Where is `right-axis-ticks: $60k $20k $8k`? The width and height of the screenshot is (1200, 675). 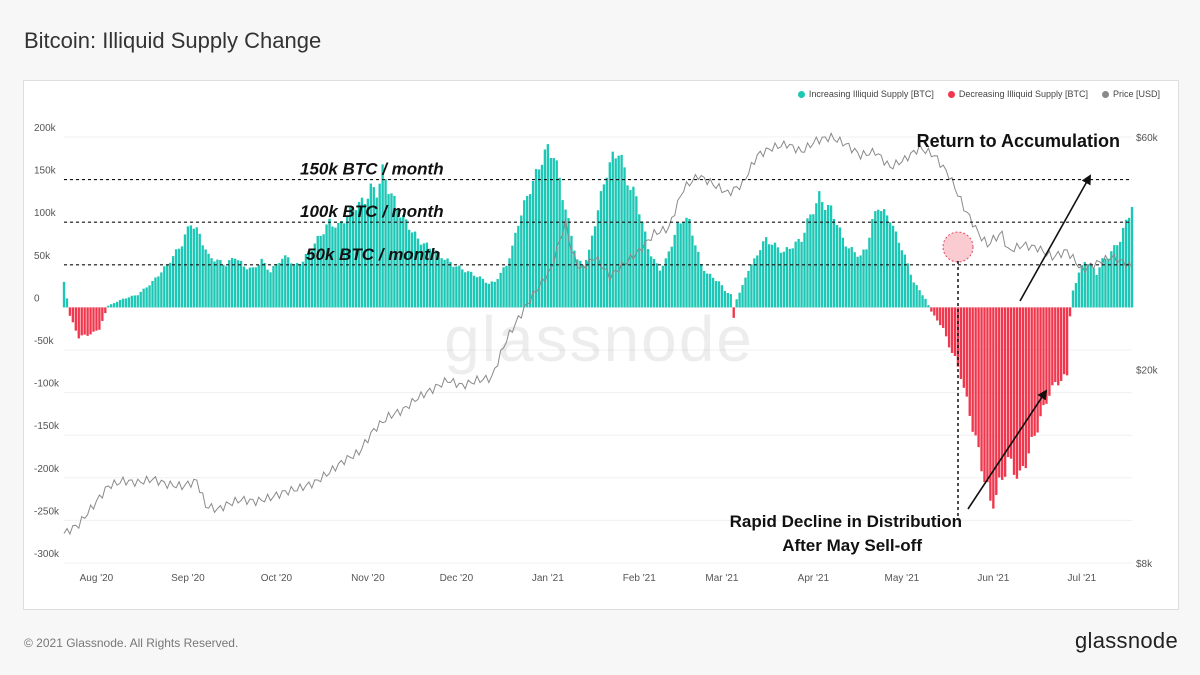
right-axis-ticks: $60k $20k $8k is located at coordinates (1147, 351).